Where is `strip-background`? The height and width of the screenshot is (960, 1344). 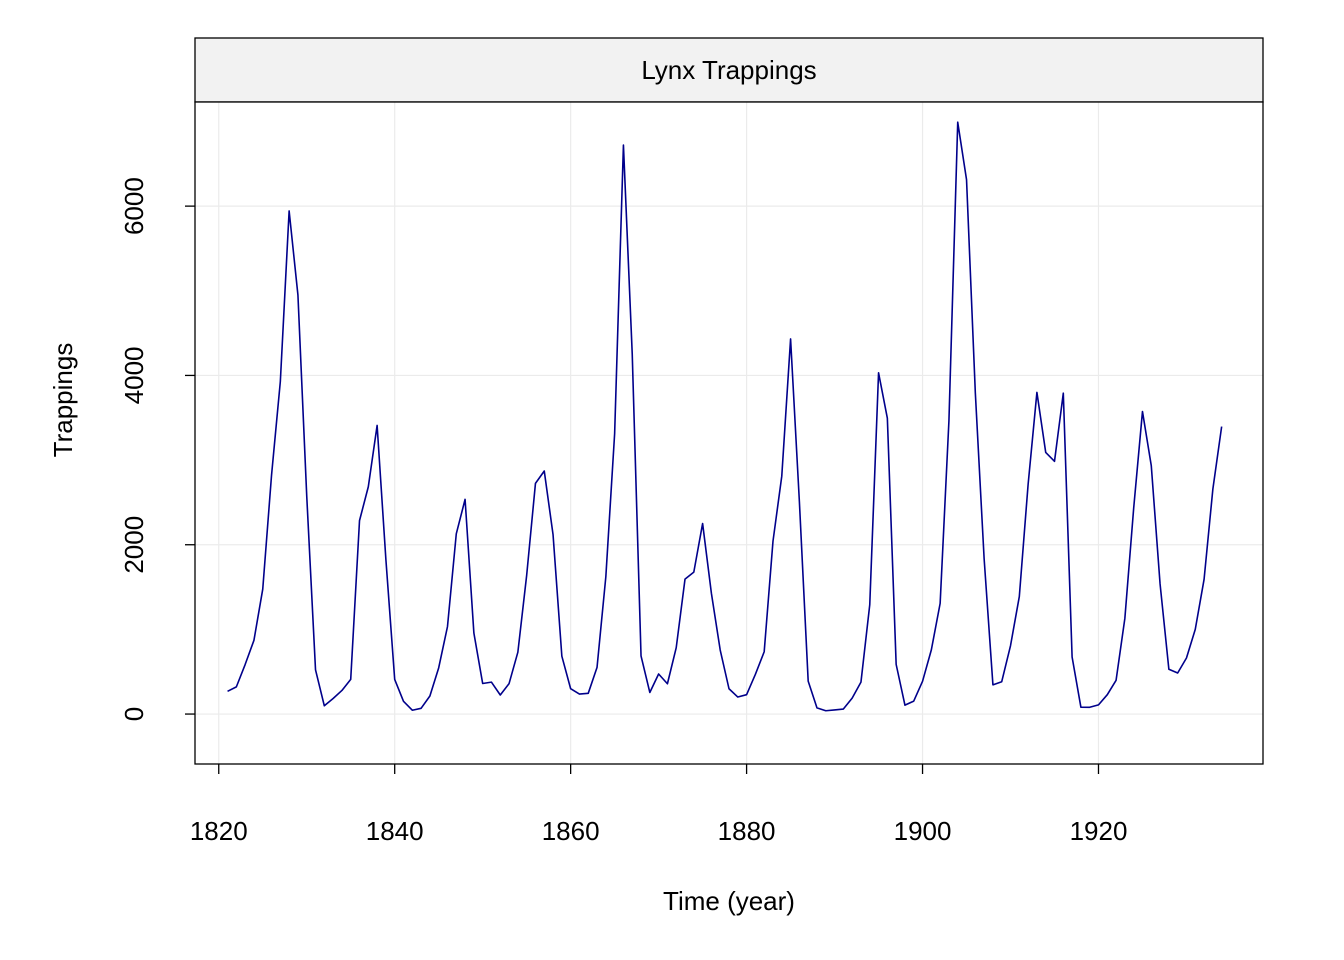
strip-background is located at coordinates (729, 70).